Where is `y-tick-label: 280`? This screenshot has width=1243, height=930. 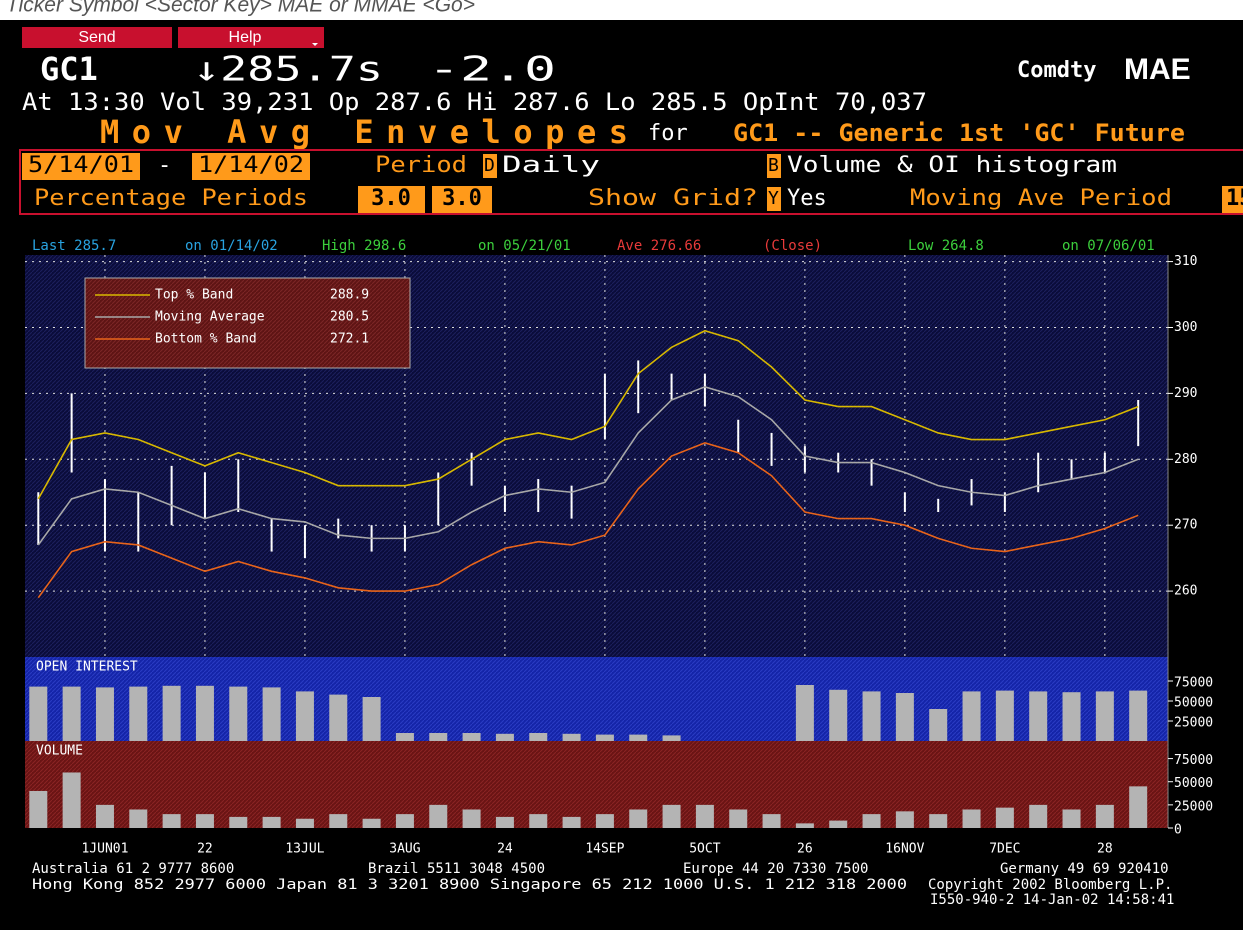
y-tick-label: 280 is located at coordinates (1185, 459).